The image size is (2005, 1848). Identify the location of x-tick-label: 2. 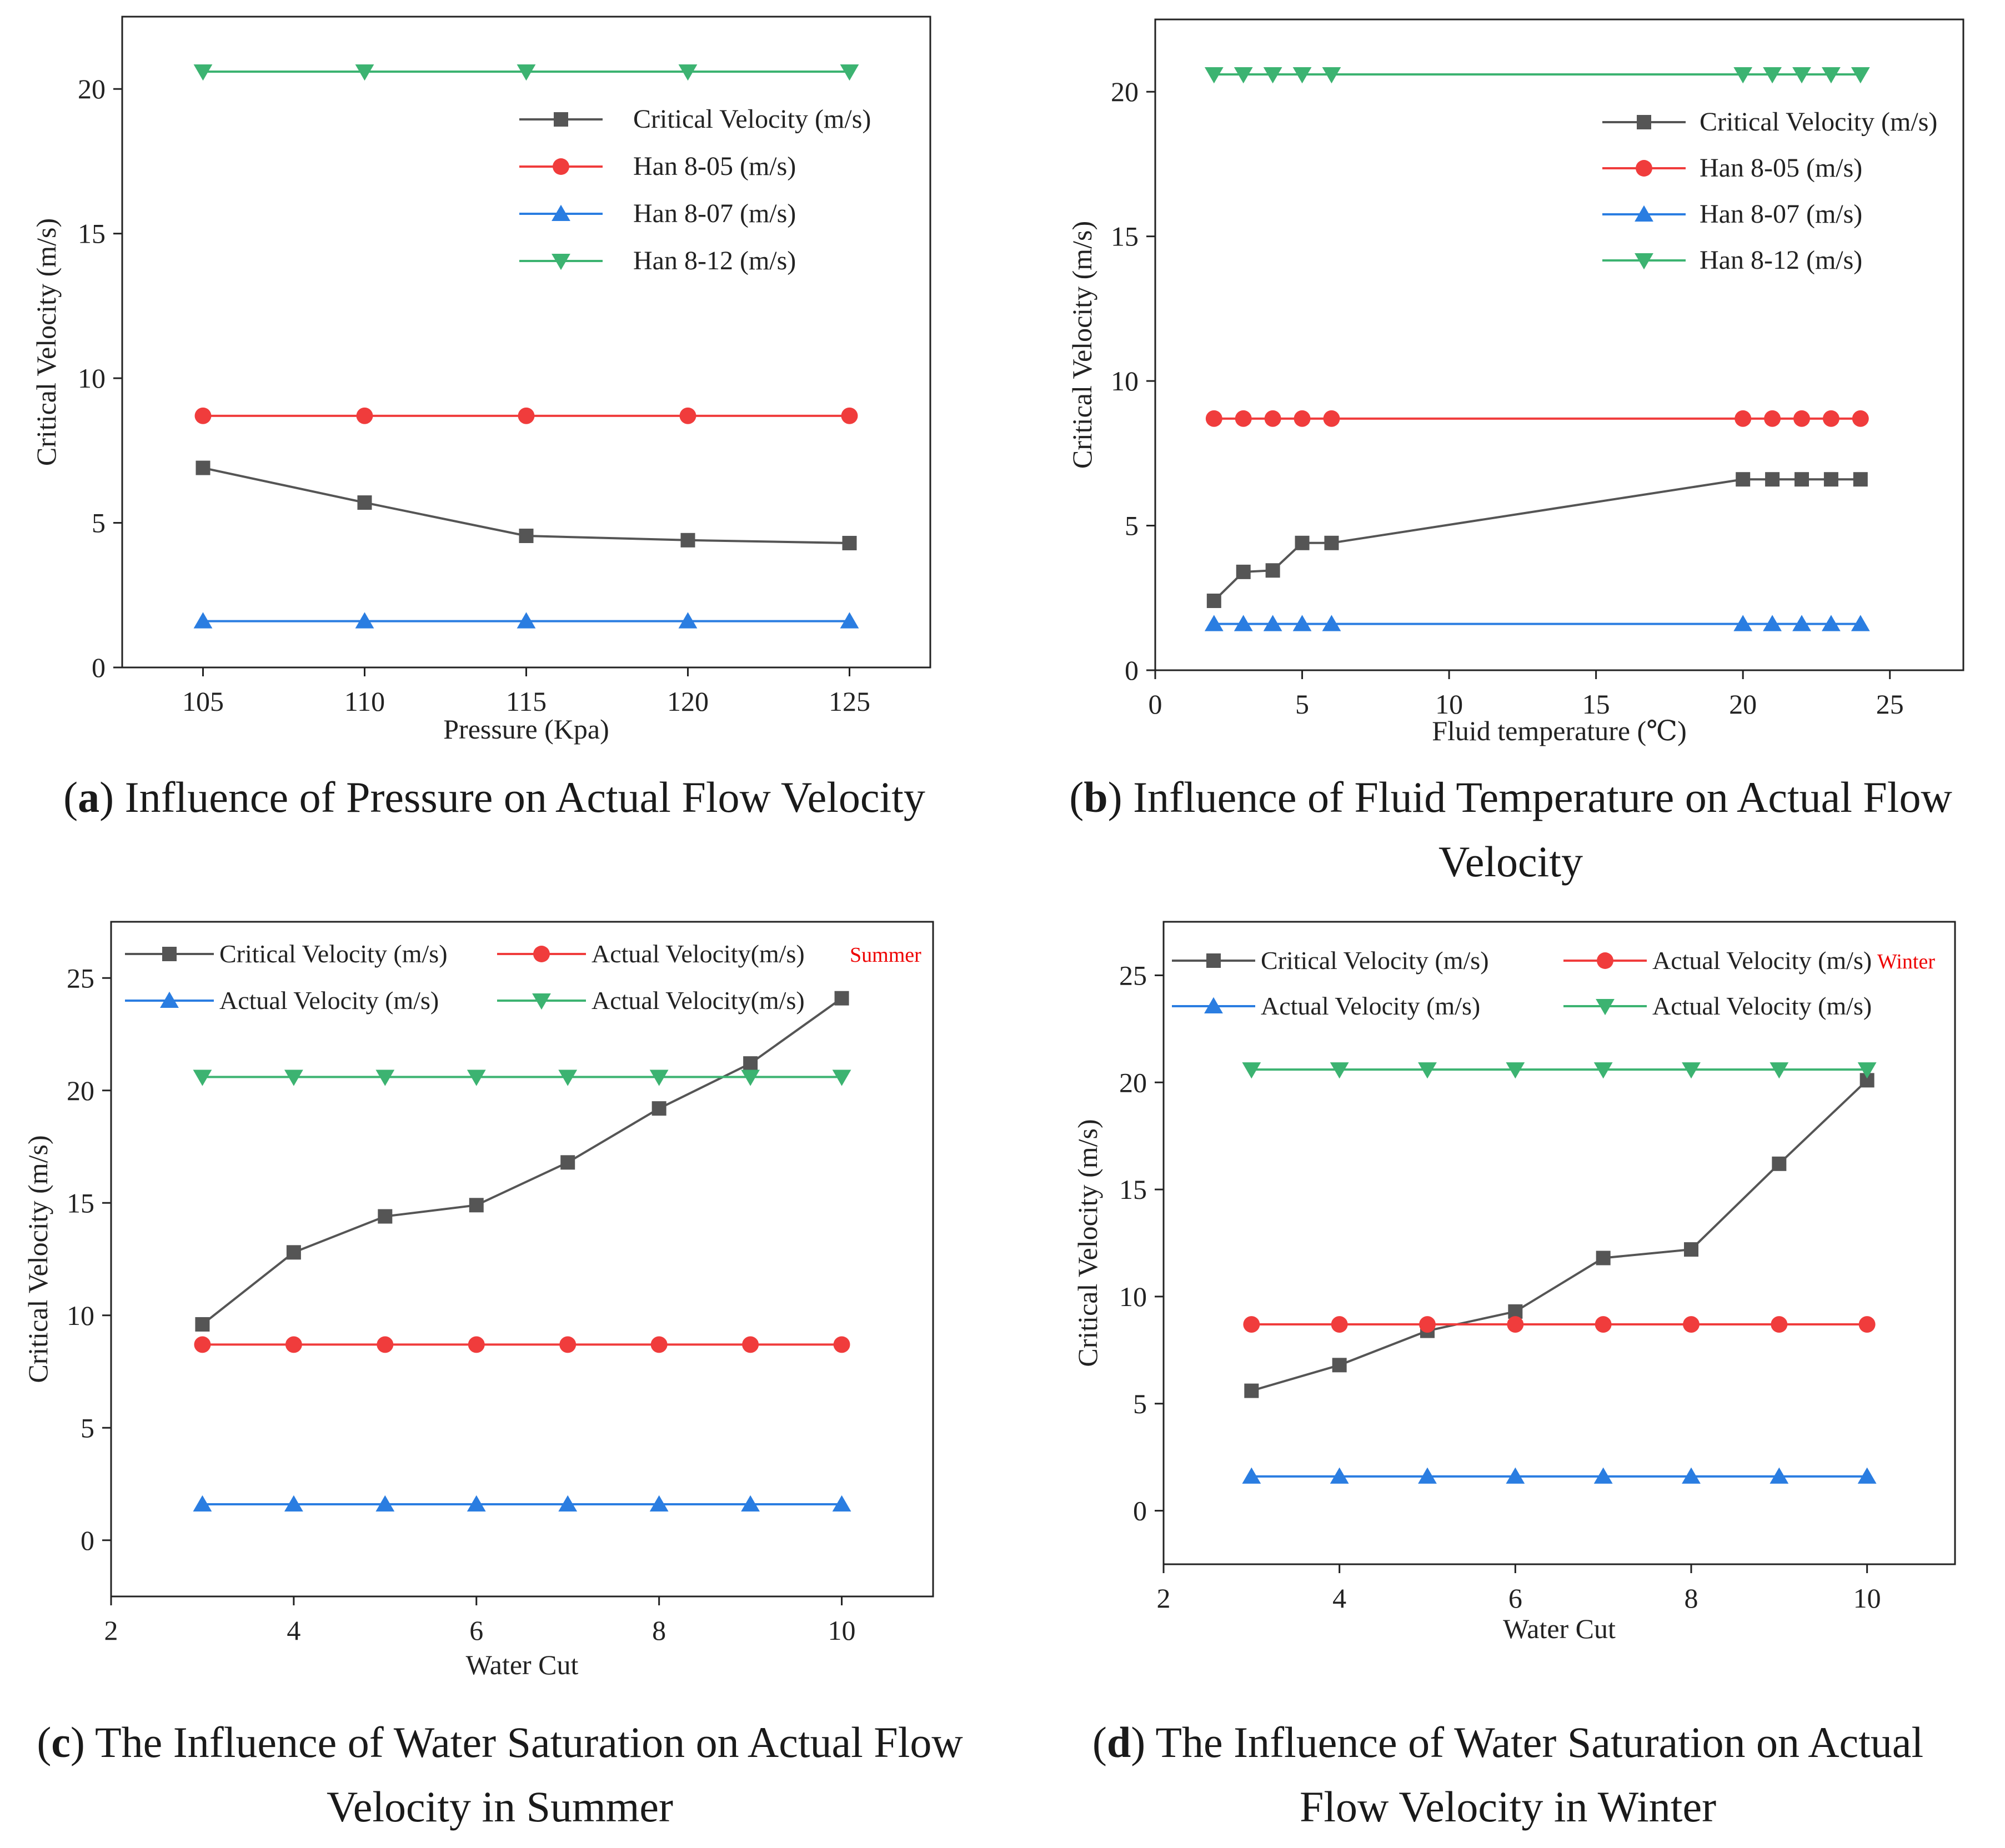
(1164, 1599).